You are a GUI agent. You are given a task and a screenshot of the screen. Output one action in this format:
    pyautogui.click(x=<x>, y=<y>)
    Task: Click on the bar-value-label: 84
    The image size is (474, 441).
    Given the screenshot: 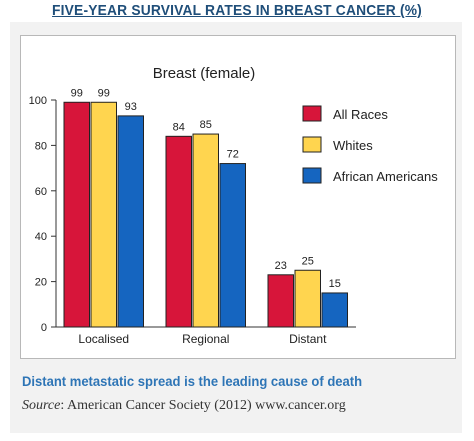 What is the action you would take?
    pyautogui.click(x=179, y=127)
    